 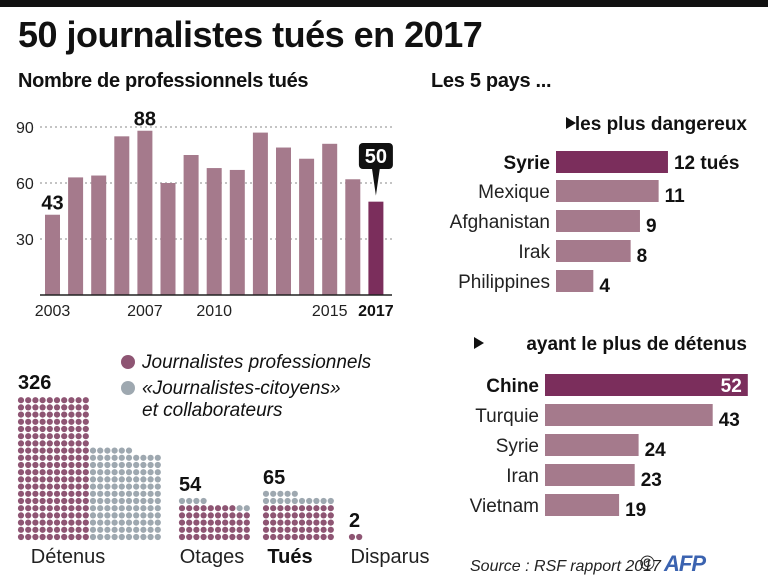 What do you see at coordinates (376, 248) in the screenshot?
I see `bar-2017` at bounding box center [376, 248].